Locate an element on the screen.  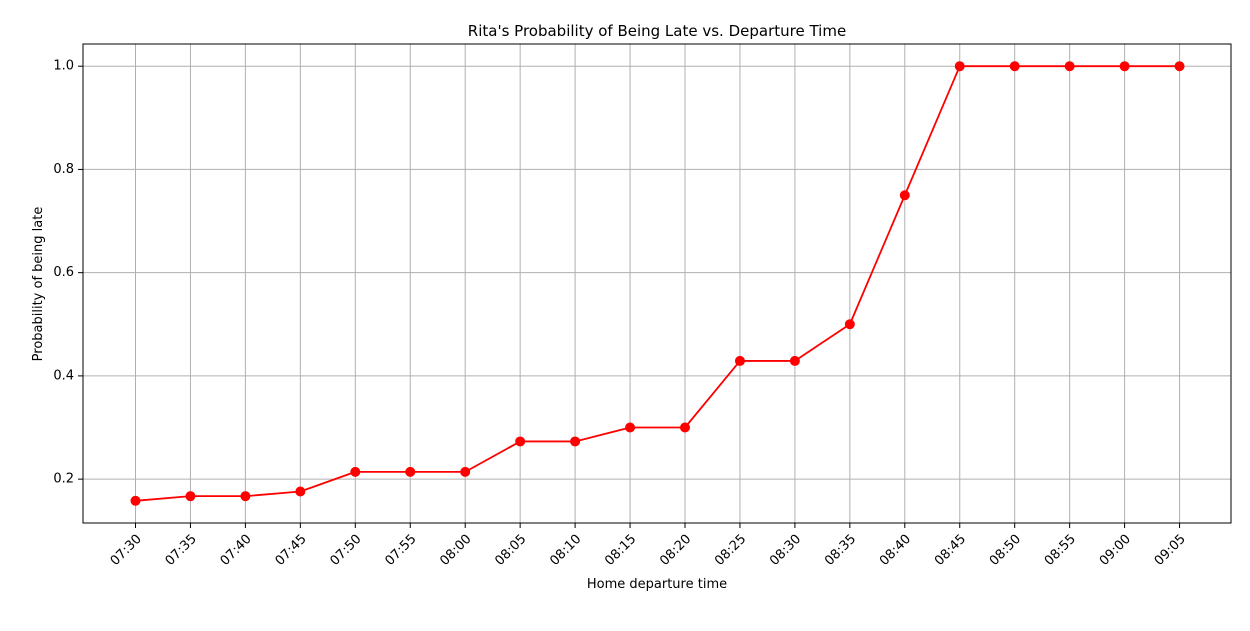
y-tick-label: 0.4 is located at coordinates (63, 375).